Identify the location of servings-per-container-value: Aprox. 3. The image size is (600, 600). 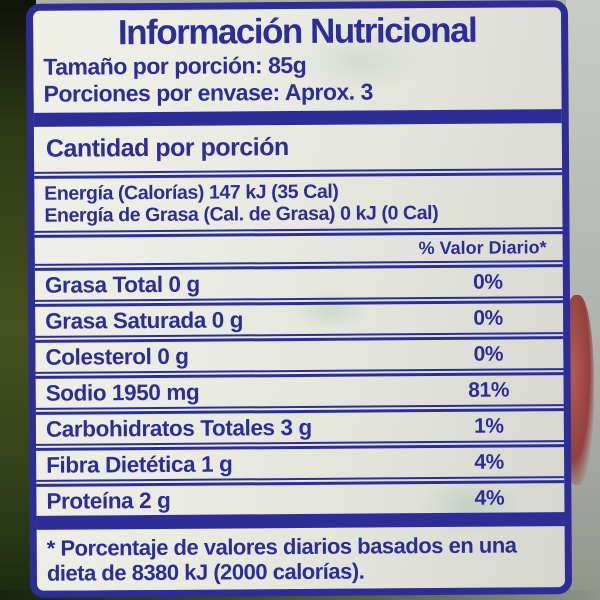
(328, 92).